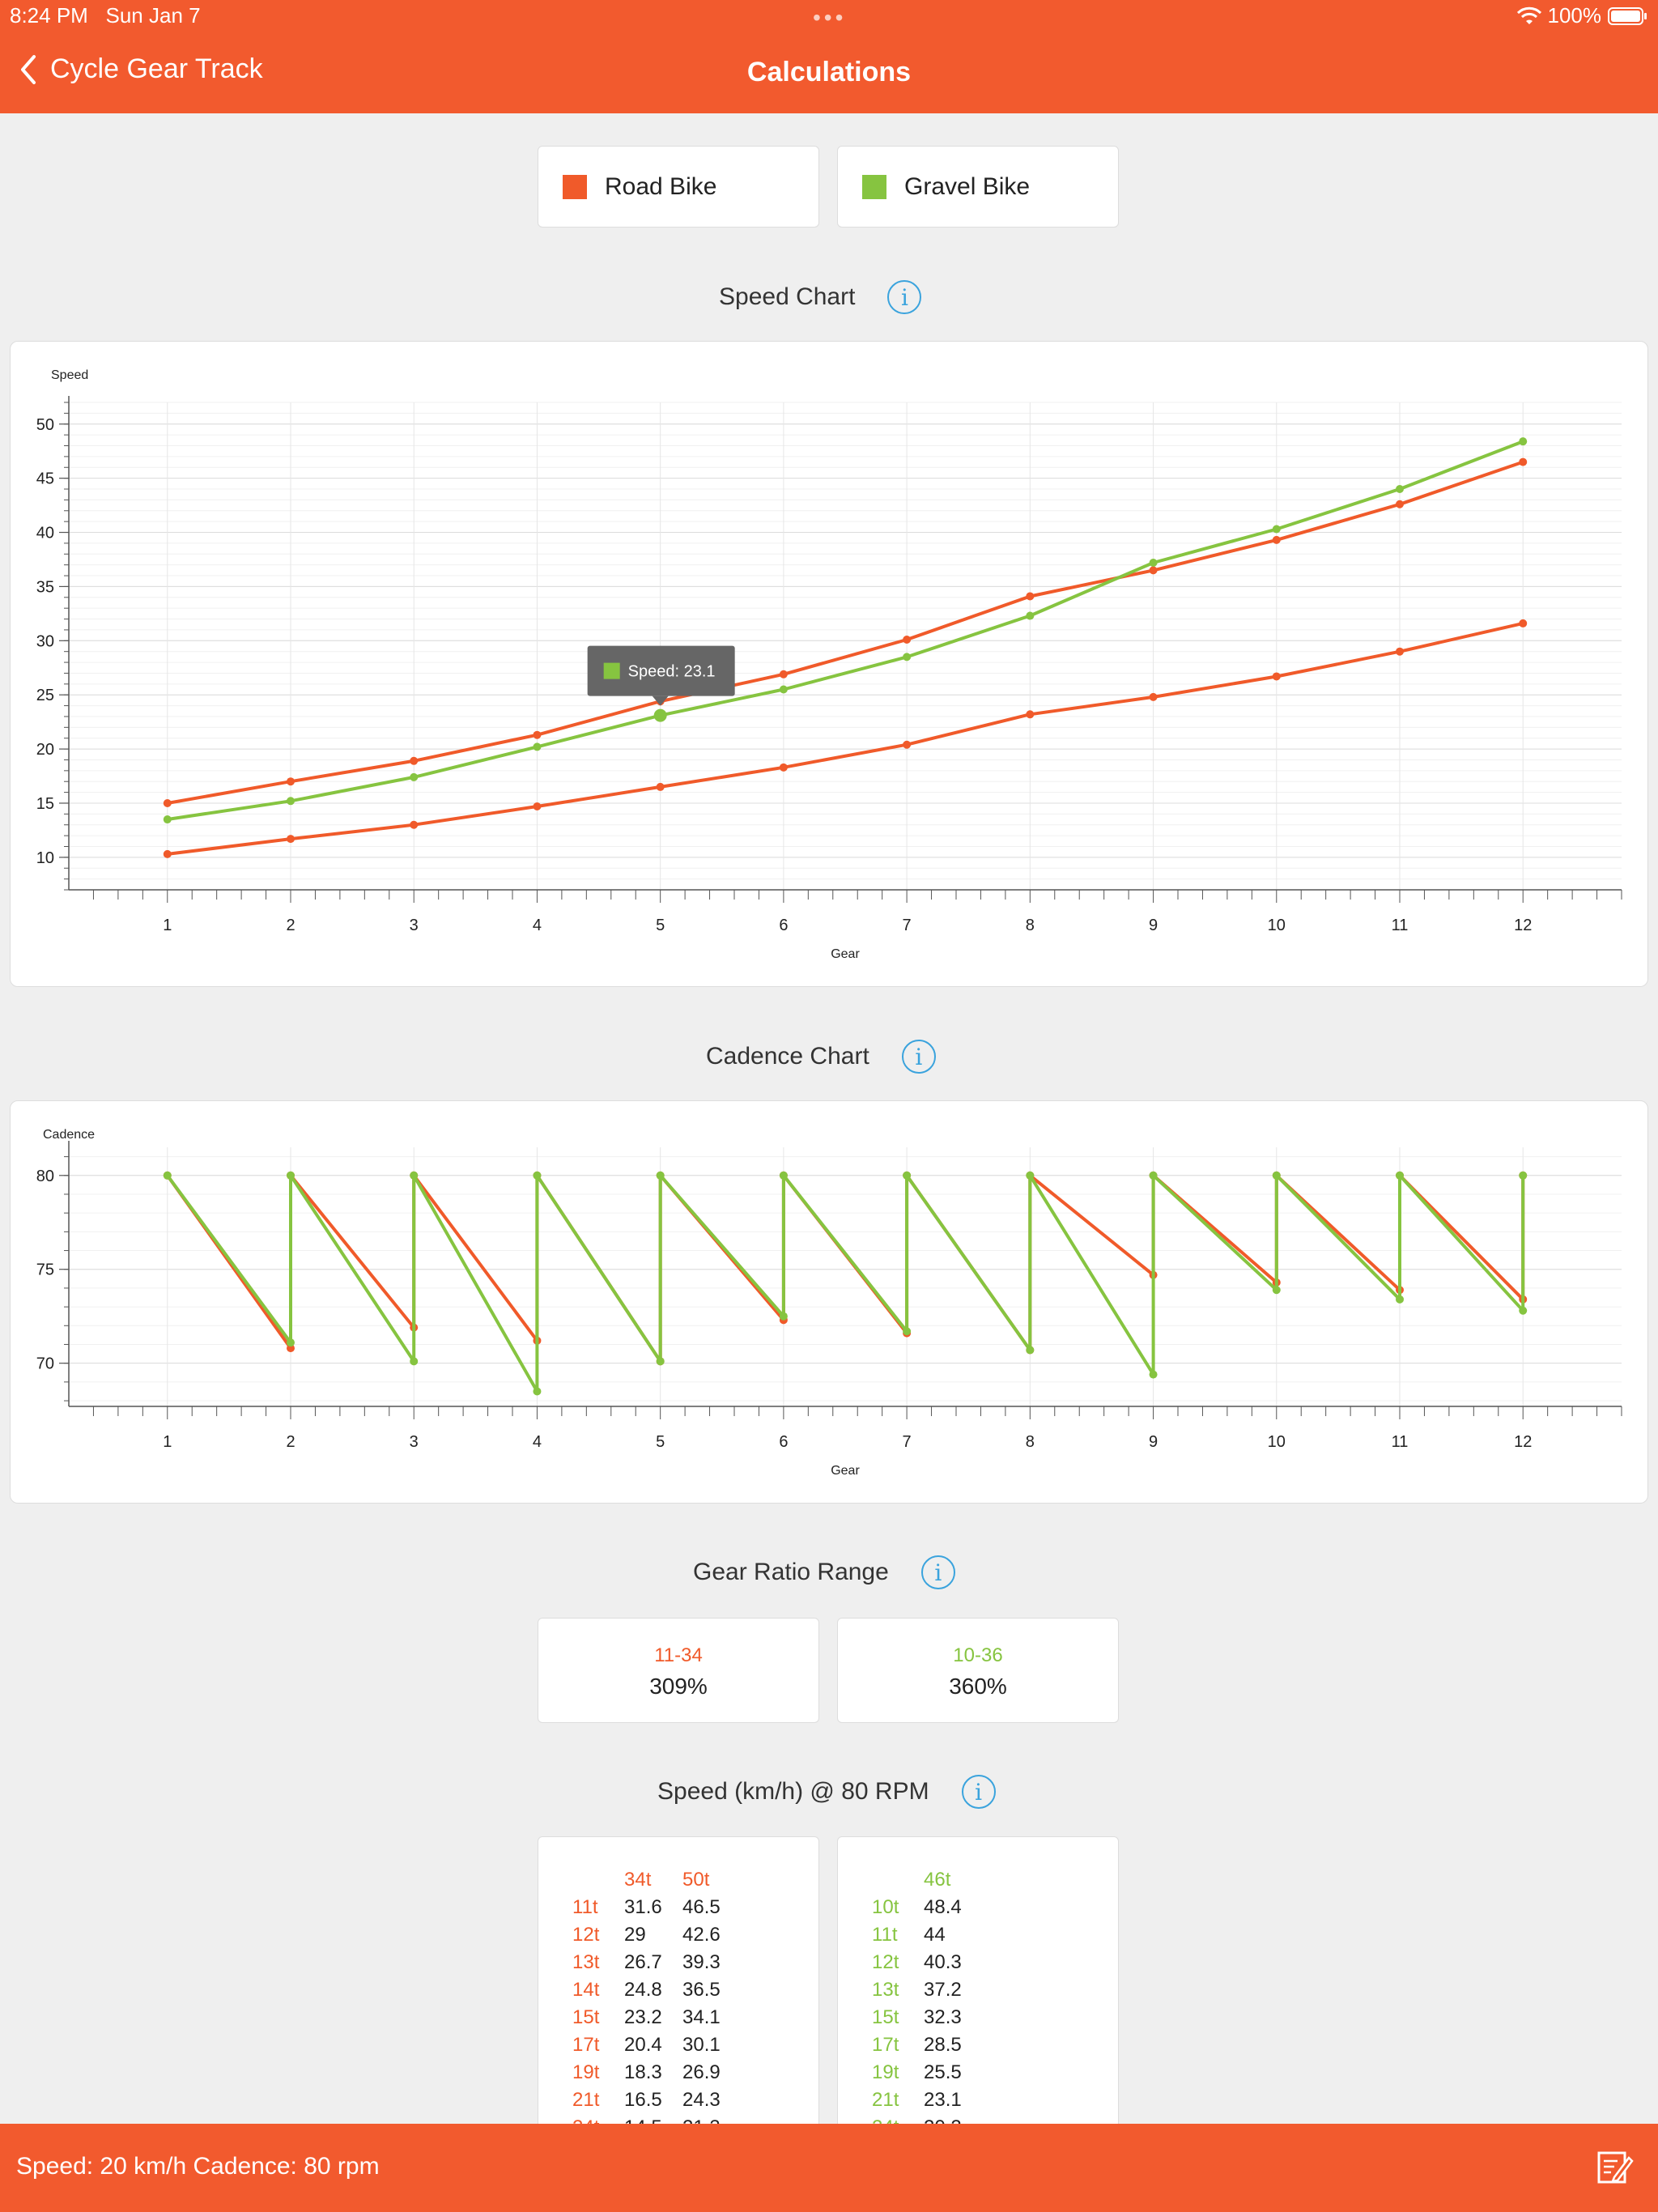 The image size is (1658, 2212). I want to click on speed-cell: 31.6, so click(643, 1907).